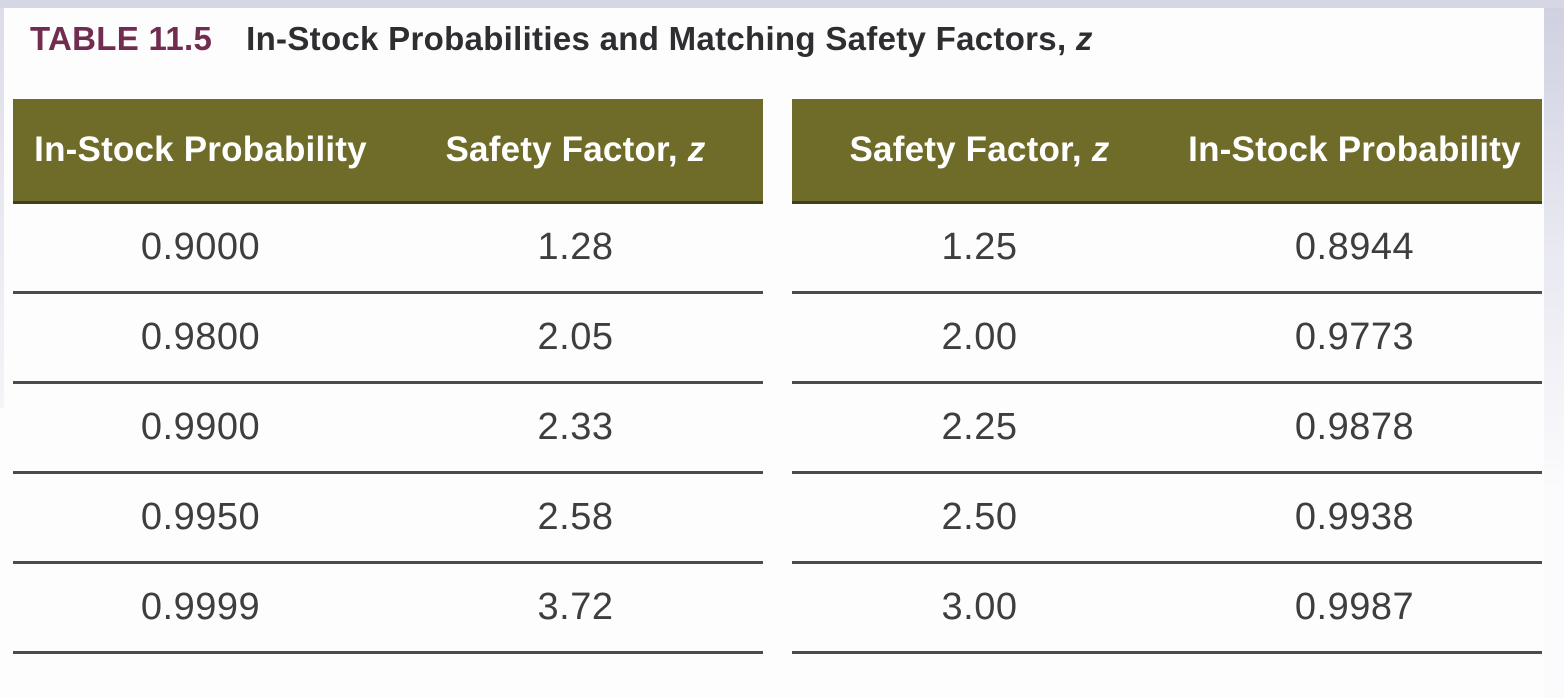 The width and height of the screenshot is (1564, 698). I want to click on table-row: 2.00 0.9773, so click(1167, 338).